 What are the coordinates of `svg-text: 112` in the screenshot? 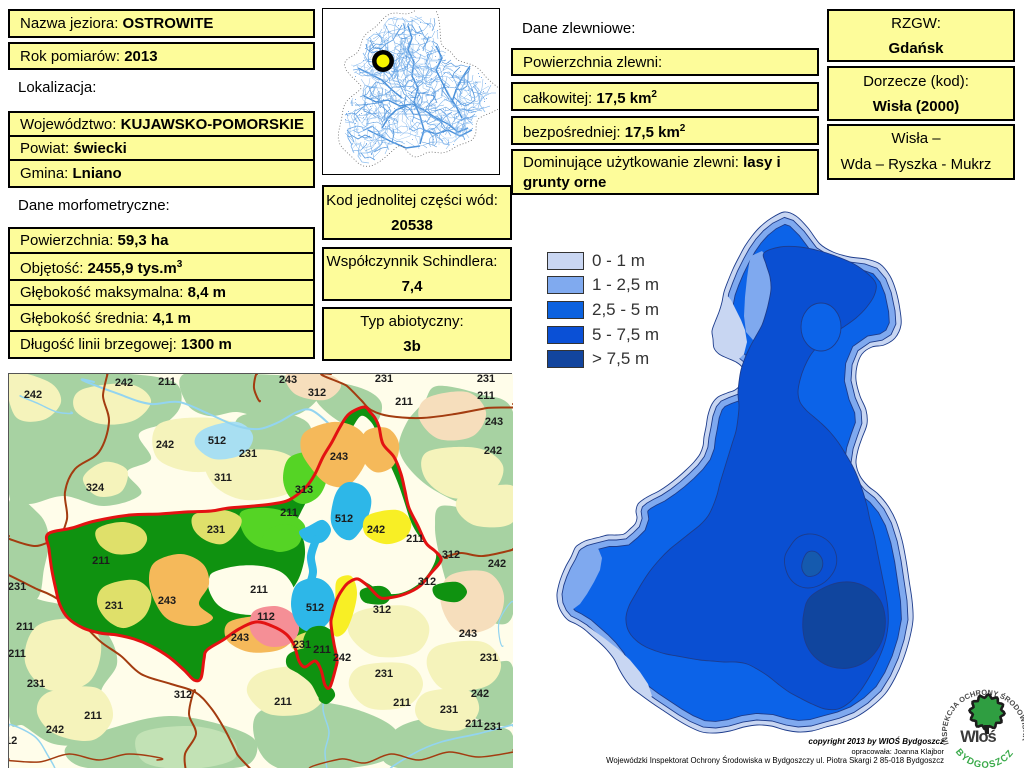 It's located at (266, 617).